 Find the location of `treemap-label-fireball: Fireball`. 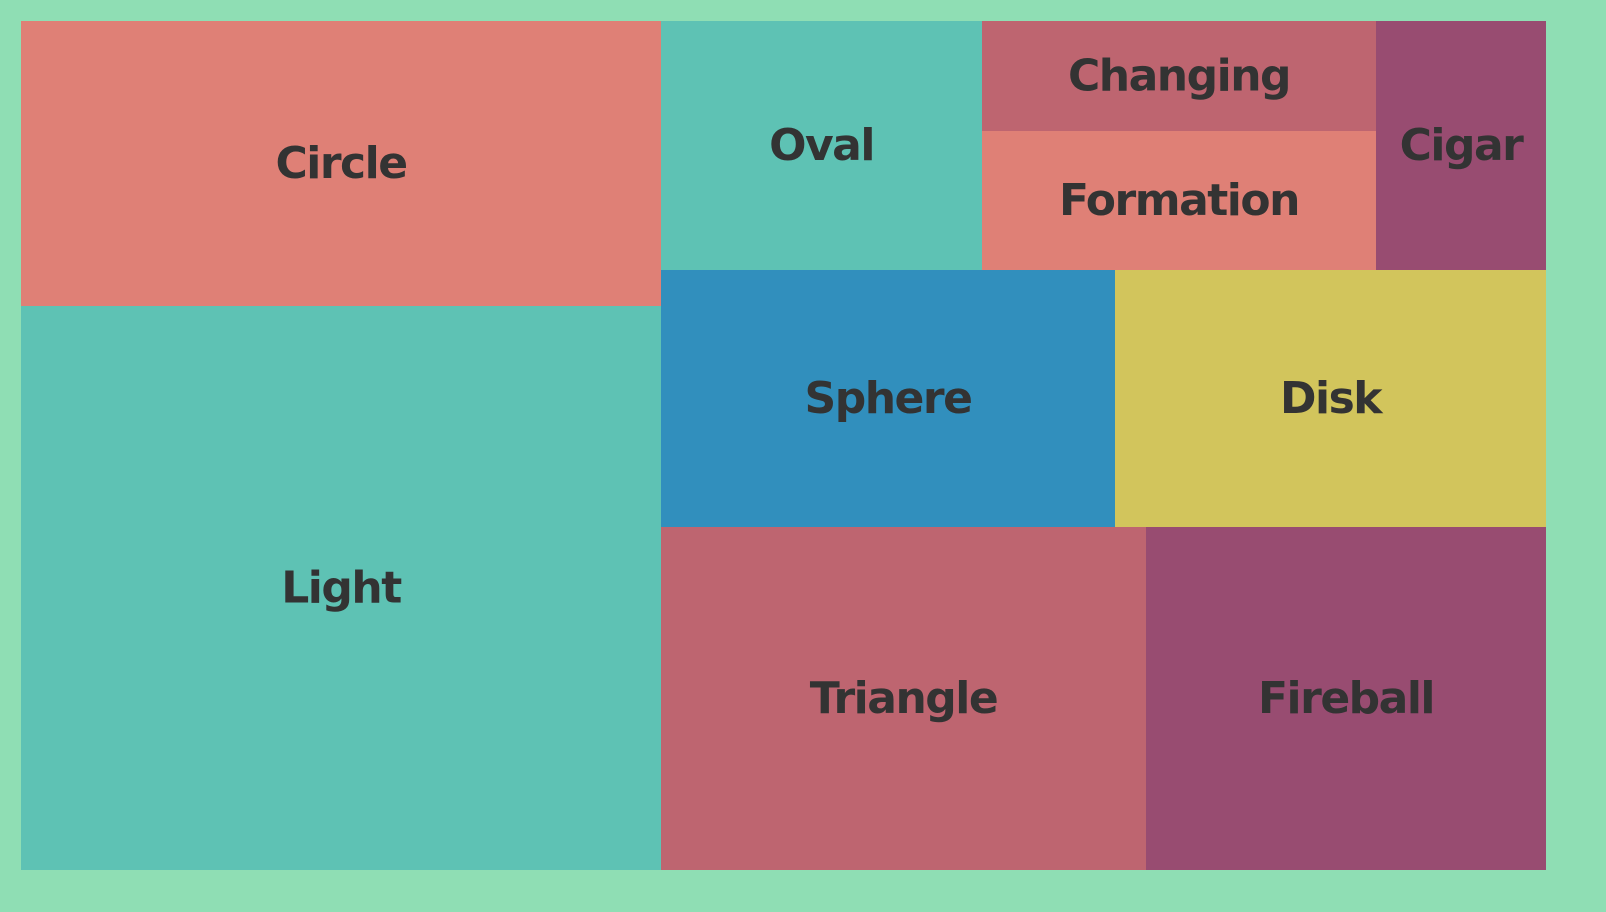

treemap-label-fireball: Fireball is located at coordinates (1346, 698).